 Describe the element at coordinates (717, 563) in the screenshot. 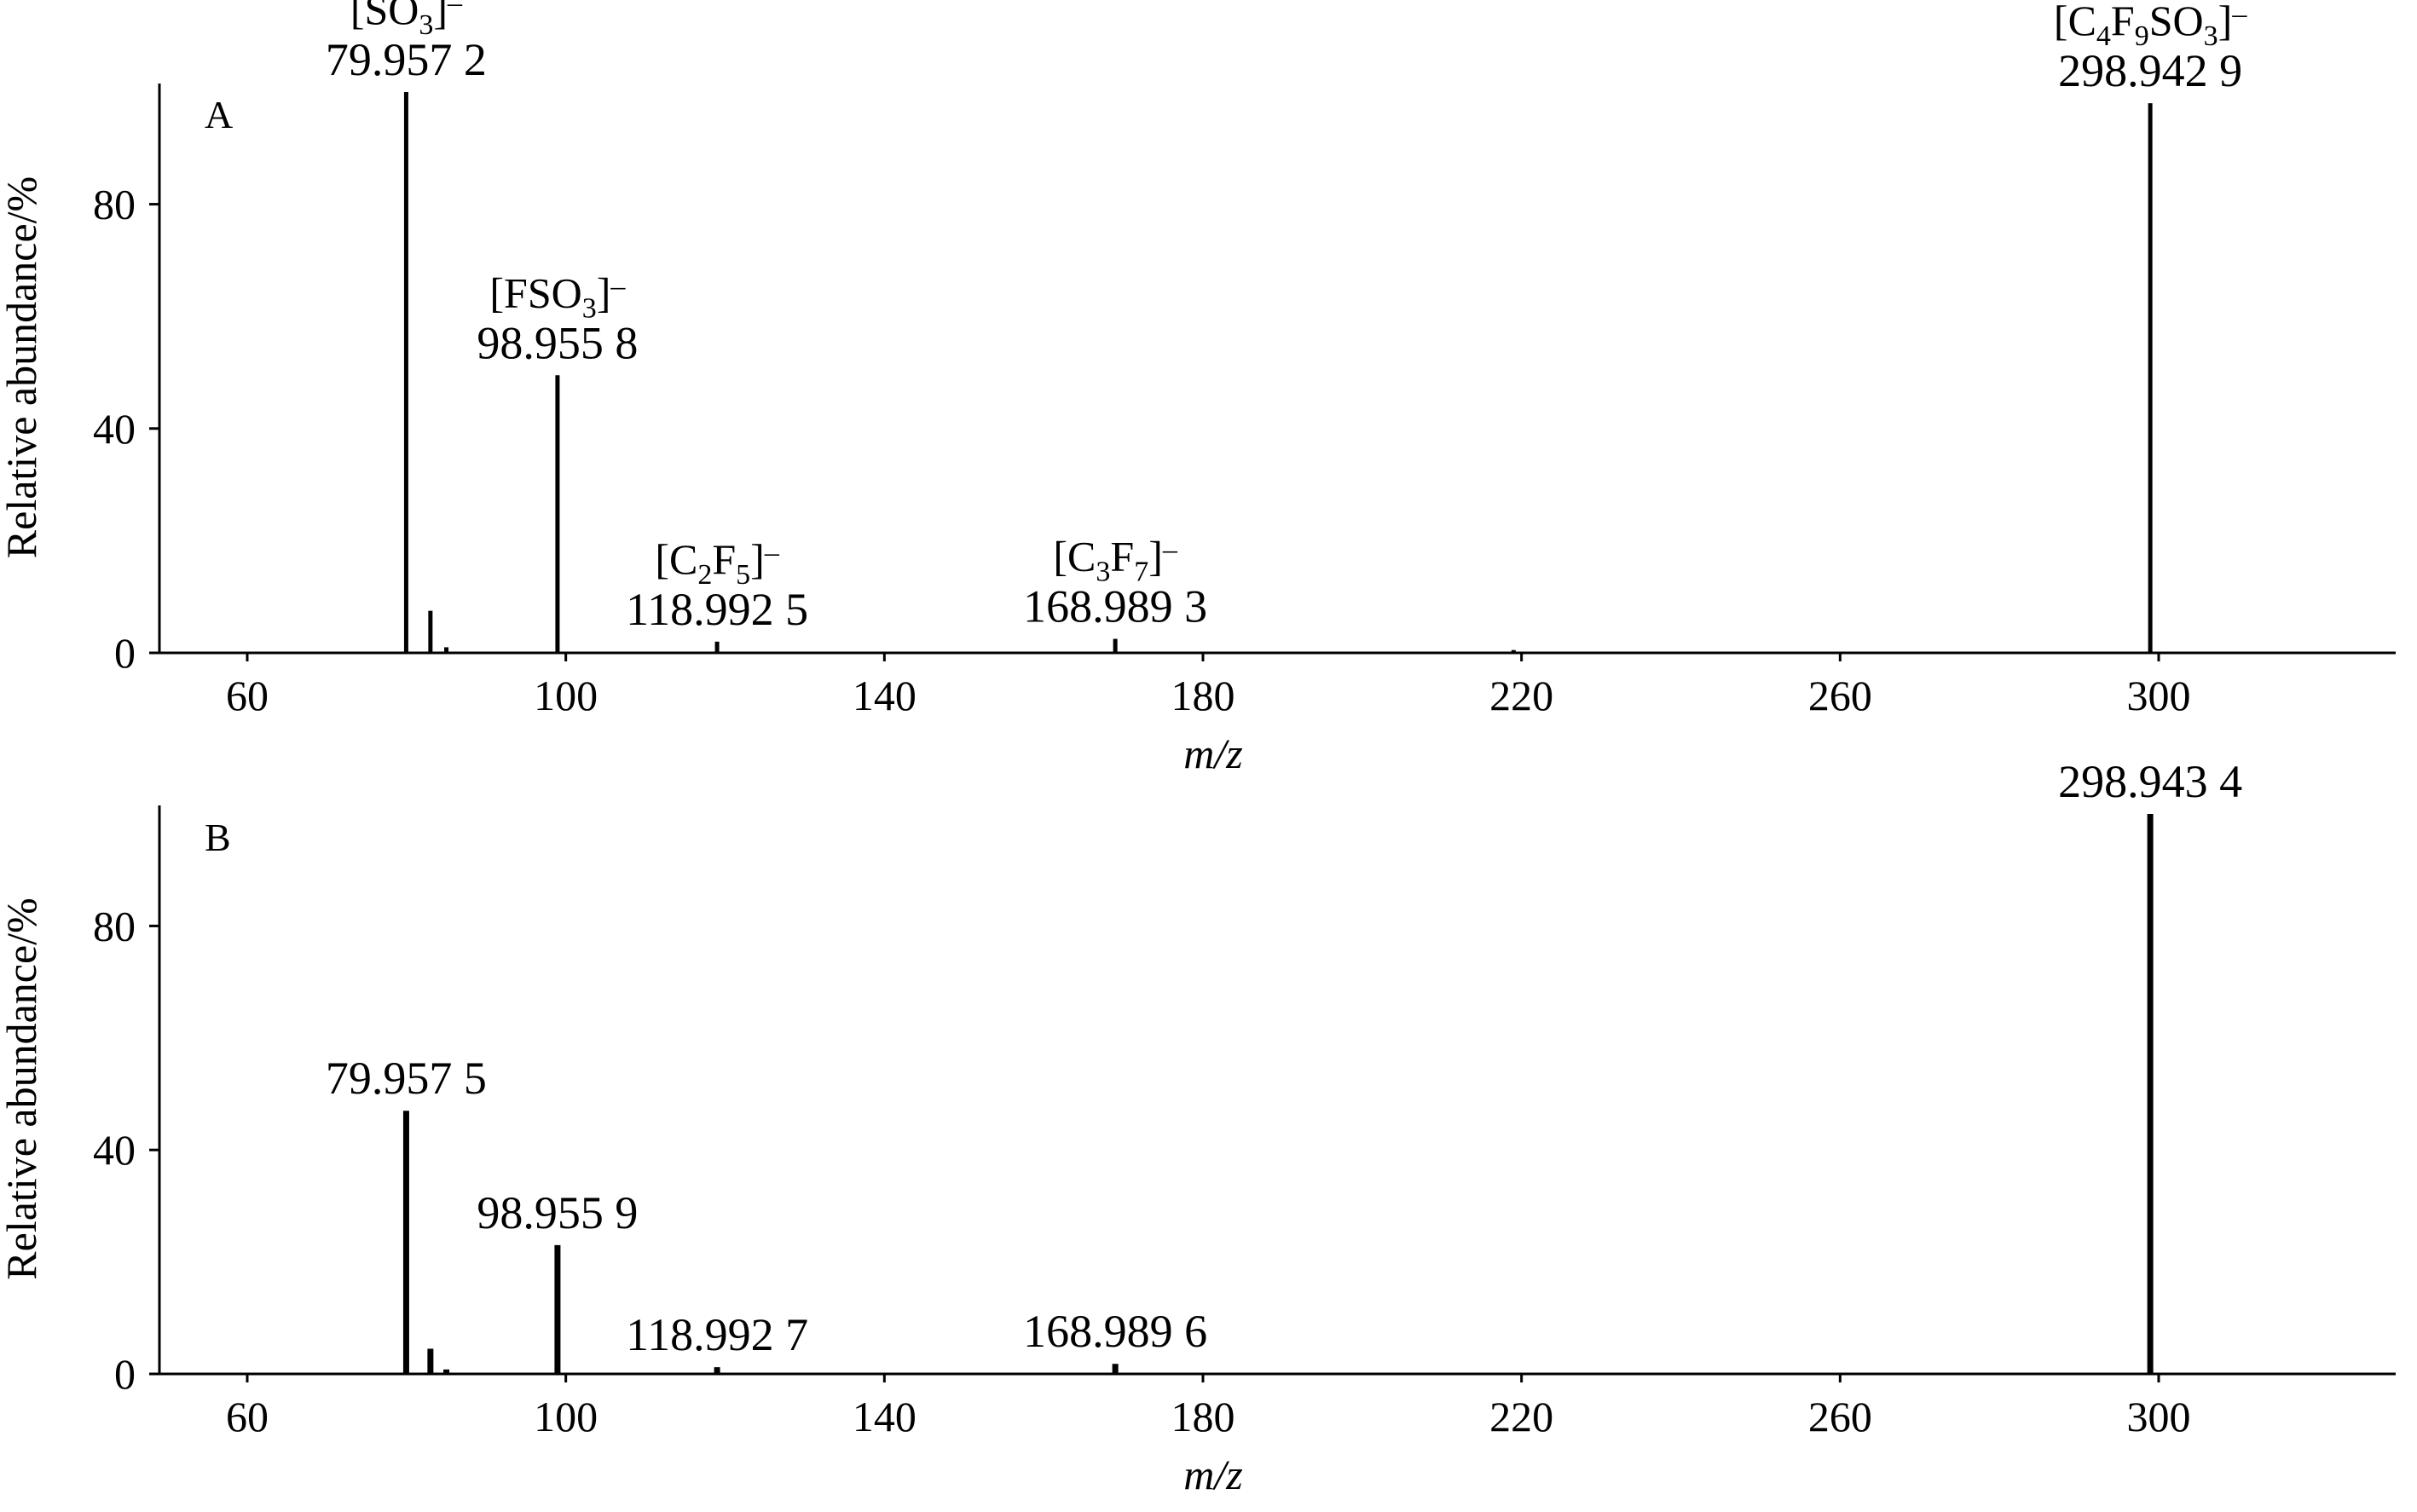

I see `ion-formula-label: [C2F5]–` at that location.